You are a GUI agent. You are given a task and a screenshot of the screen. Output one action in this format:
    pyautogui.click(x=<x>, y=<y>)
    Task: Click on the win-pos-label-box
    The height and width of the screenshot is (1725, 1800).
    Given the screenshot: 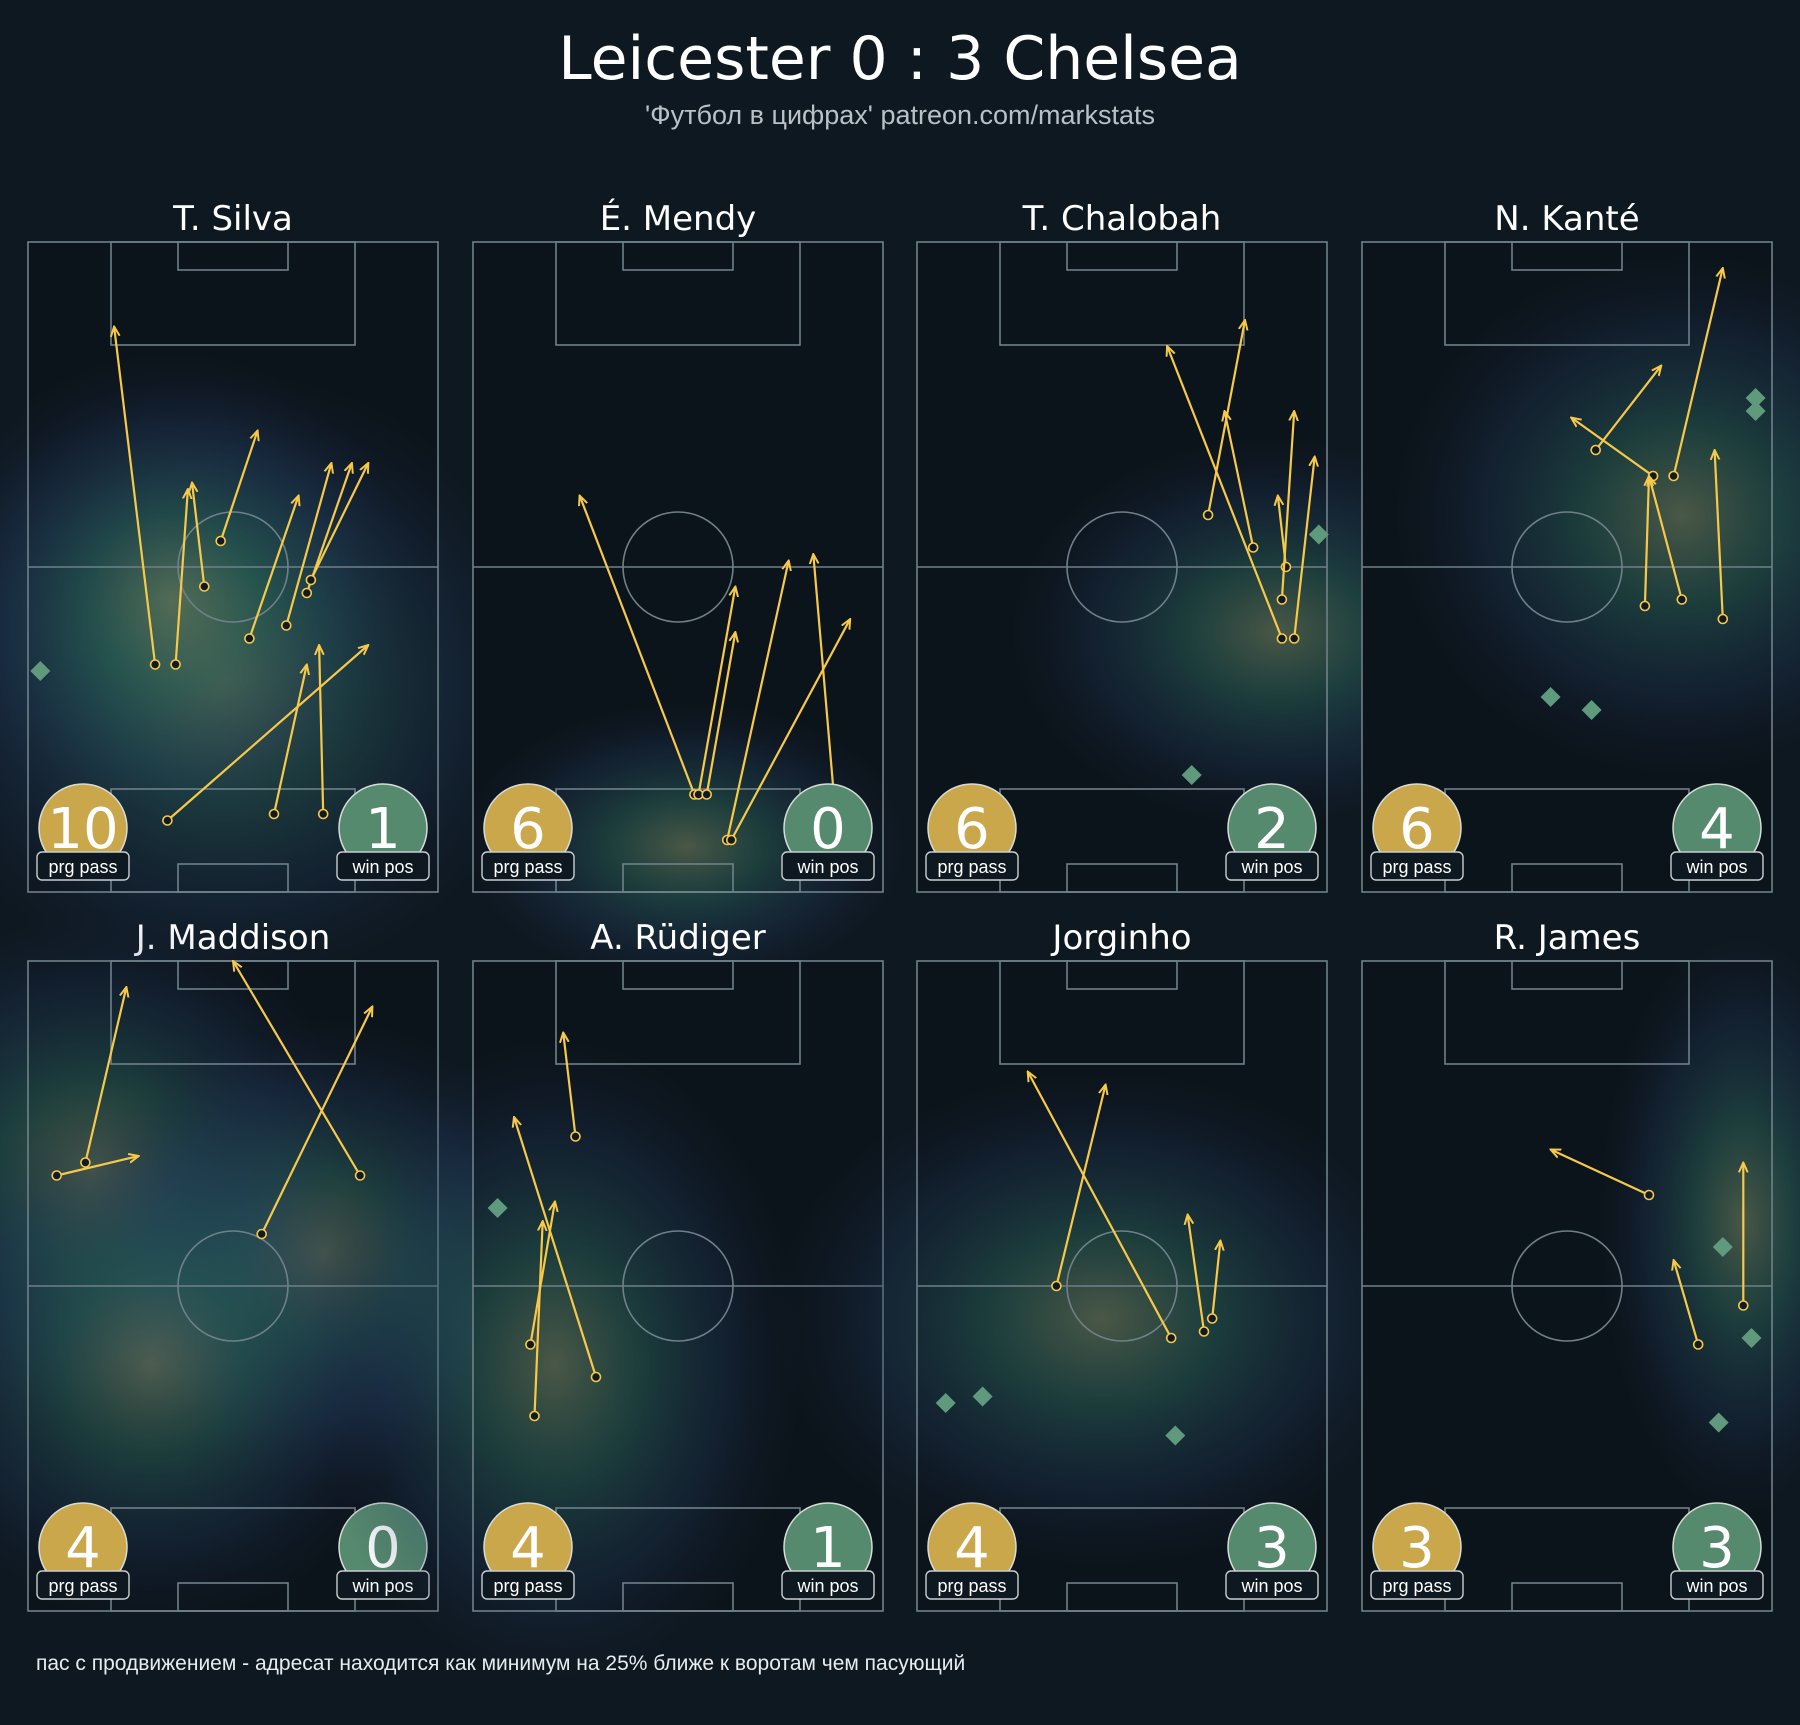 What is the action you would take?
    pyautogui.click(x=383, y=866)
    